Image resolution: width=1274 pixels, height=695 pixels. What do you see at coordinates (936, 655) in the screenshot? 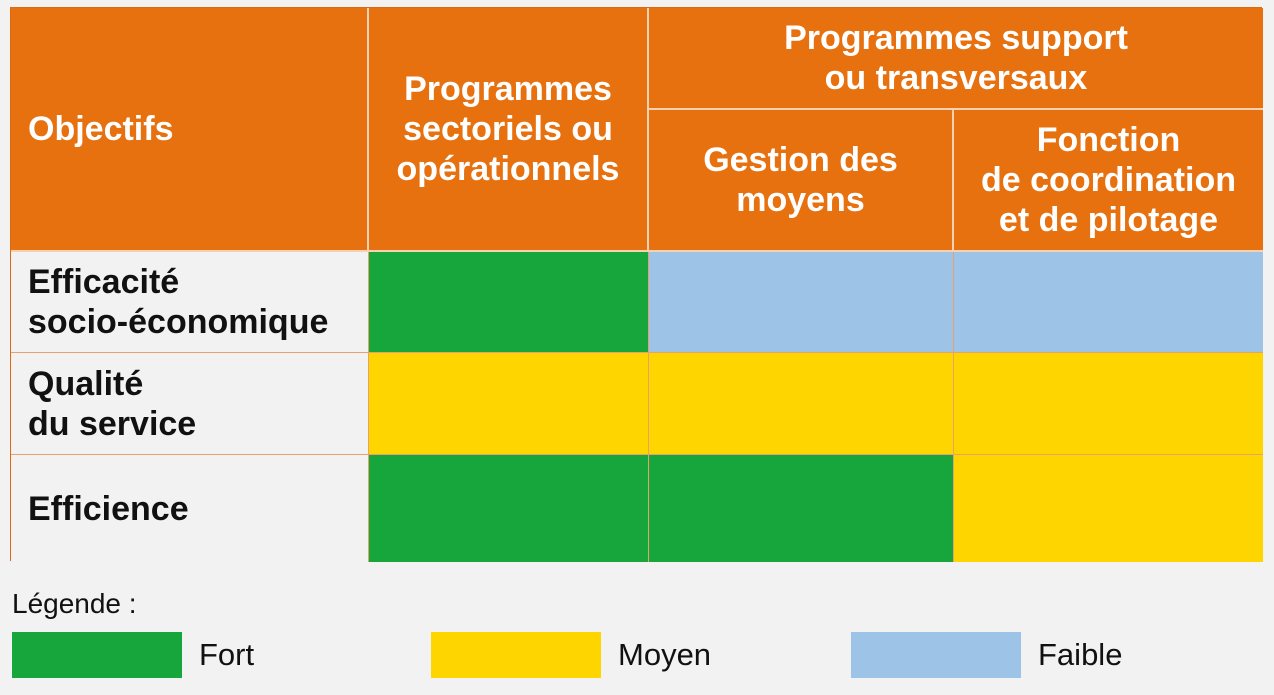
I see `legend-swatch-faible` at bounding box center [936, 655].